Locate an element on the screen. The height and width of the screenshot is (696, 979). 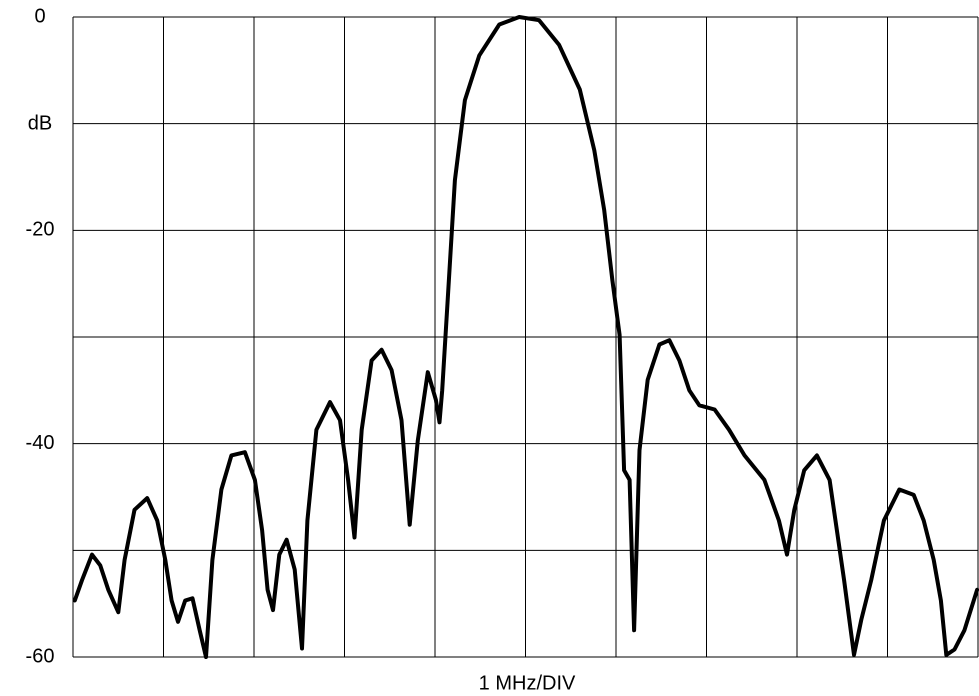
y-tick-label: -20 is located at coordinates (40, 230).